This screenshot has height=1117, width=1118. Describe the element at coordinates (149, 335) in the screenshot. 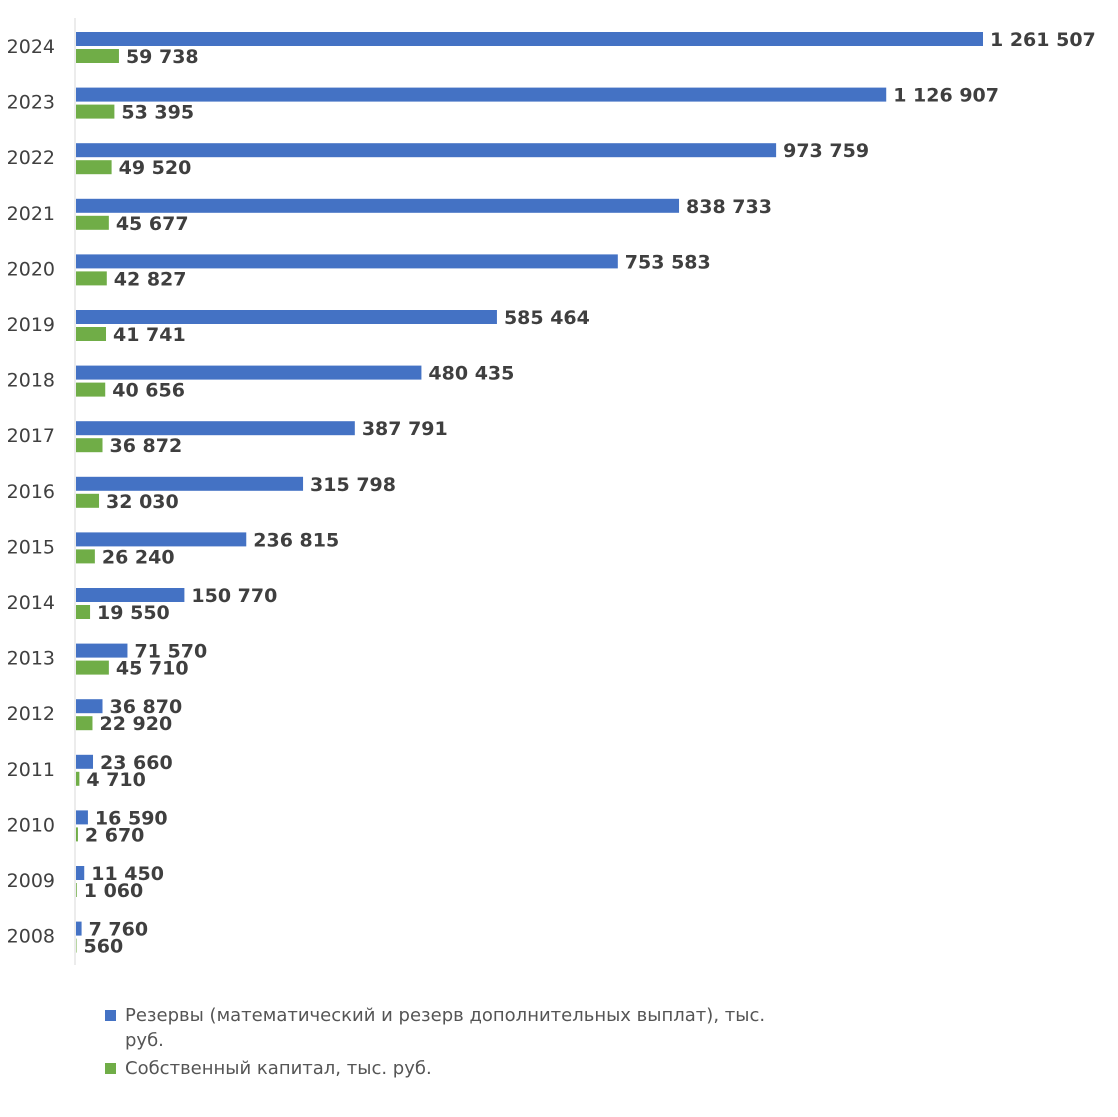

I see `data-label-equity-2019: 41 741` at that location.